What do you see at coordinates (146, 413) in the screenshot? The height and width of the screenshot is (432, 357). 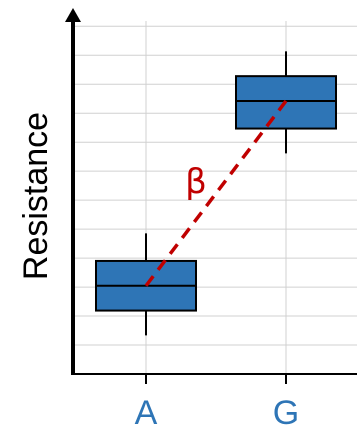 I see `x-tick-label: A` at bounding box center [146, 413].